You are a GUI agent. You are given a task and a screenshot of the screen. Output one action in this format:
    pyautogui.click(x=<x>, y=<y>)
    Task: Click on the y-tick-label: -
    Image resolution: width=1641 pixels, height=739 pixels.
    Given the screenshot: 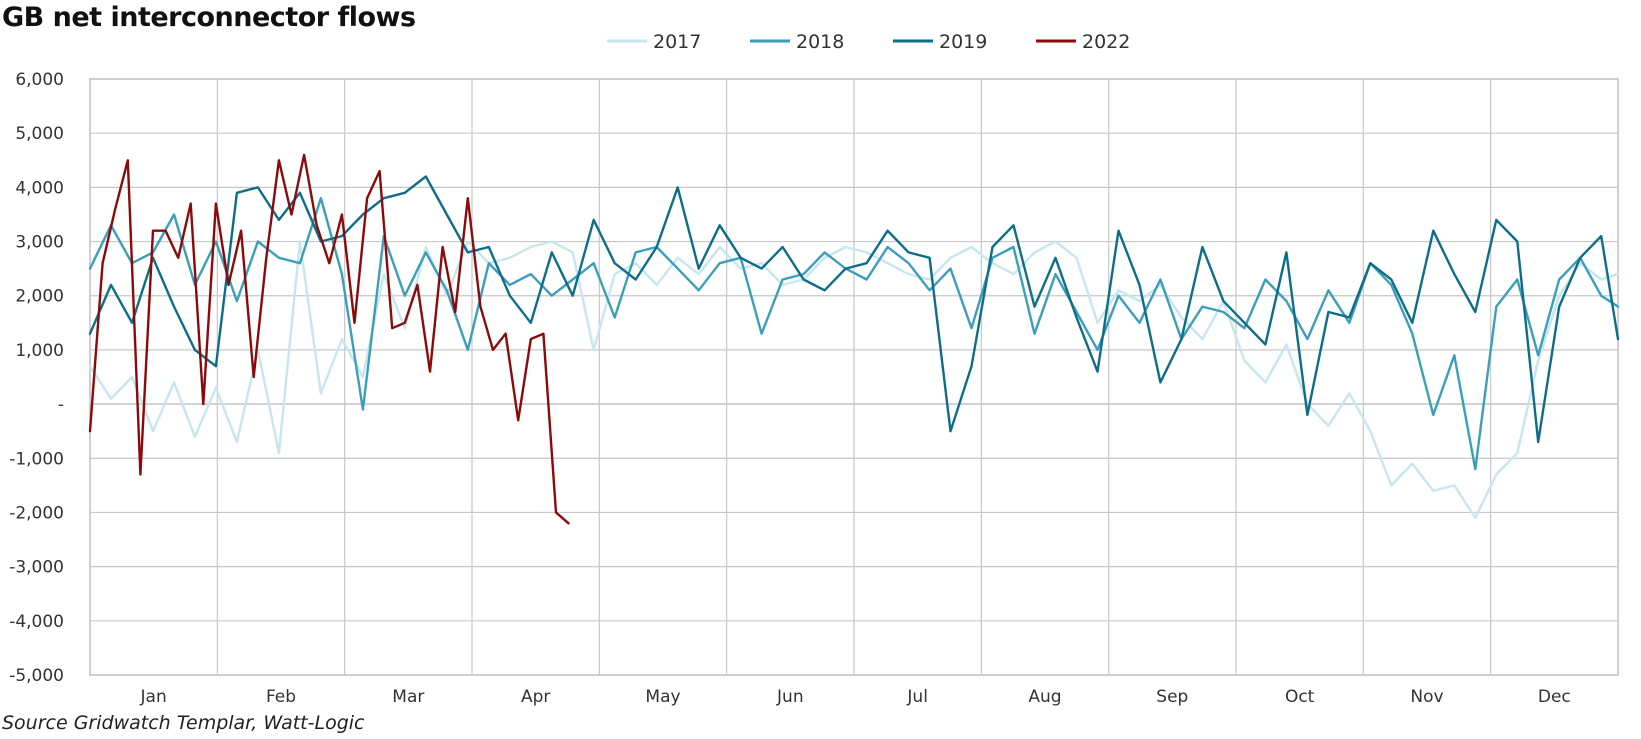 What is the action you would take?
    pyautogui.click(x=61, y=405)
    